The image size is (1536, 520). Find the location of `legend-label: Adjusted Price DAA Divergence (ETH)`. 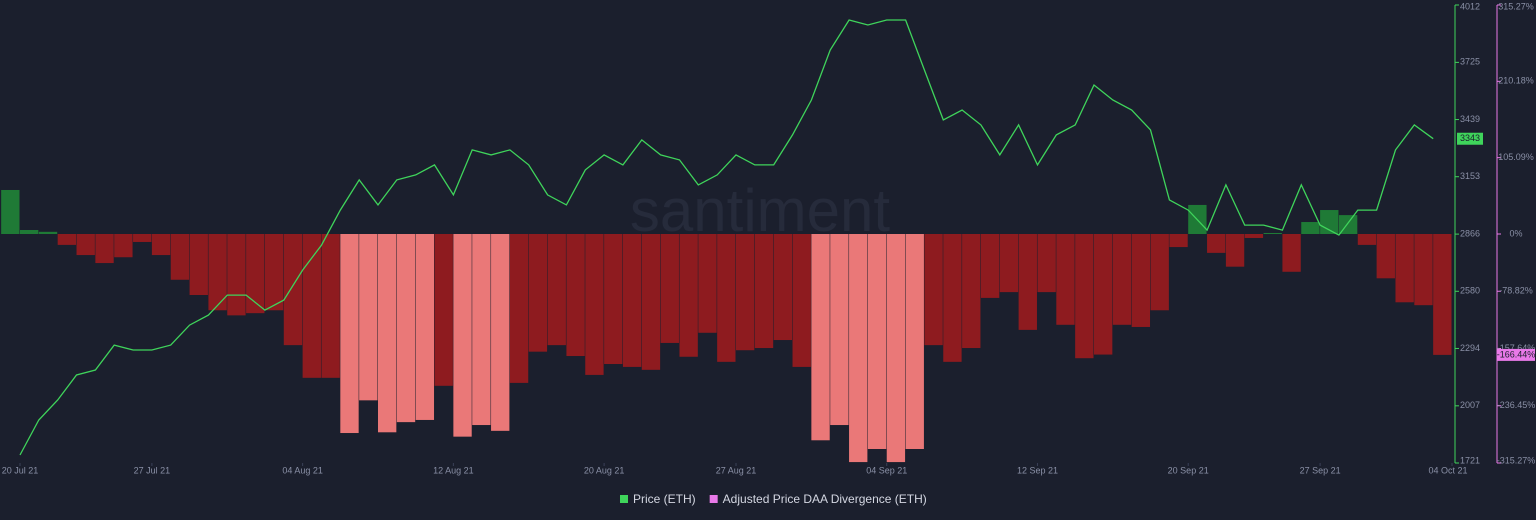

legend-label: Adjusted Price DAA Divergence (ETH) is located at coordinates (825, 499).